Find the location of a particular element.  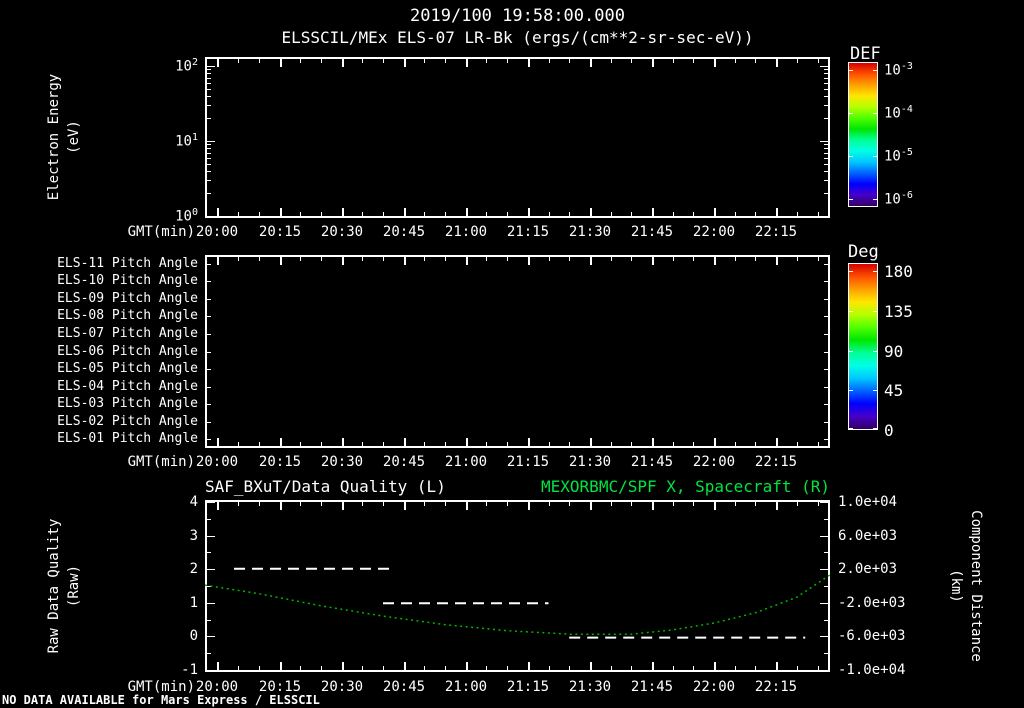

pitch-angle-row-label: ELS-01 Pitch Angle is located at coordinates (127, 439).